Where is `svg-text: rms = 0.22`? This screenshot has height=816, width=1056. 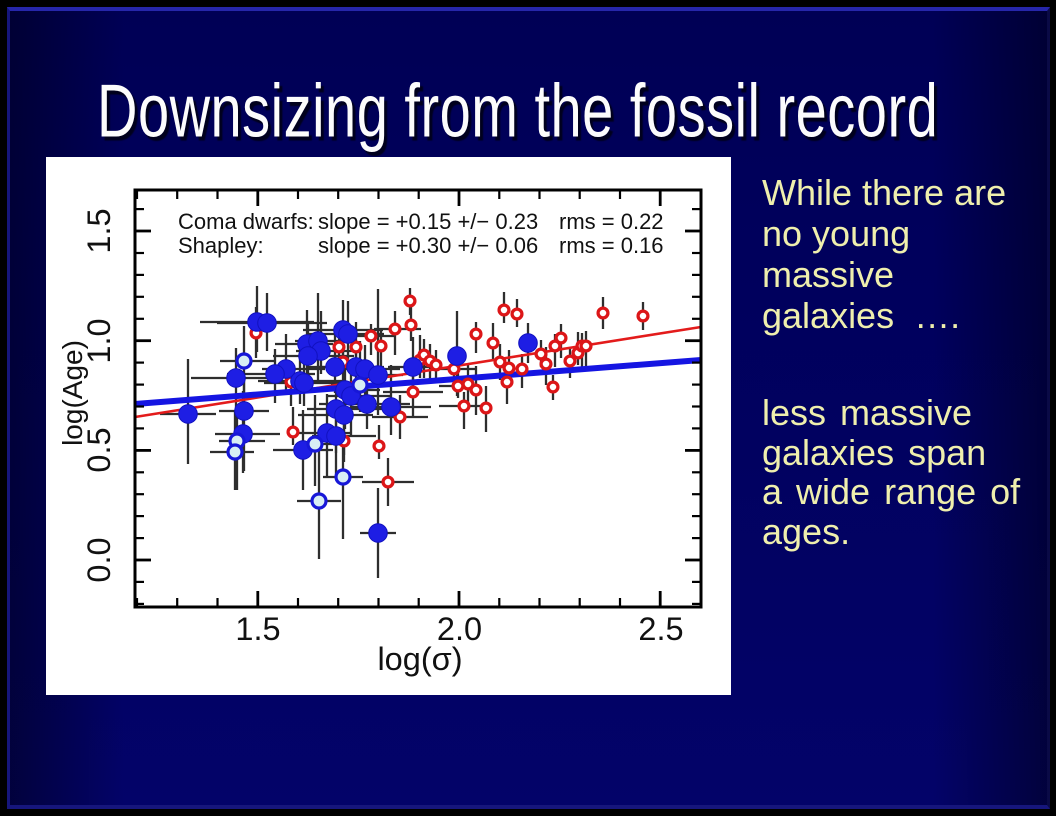 svg-text: rms = 0.22 is located at coordinates (611, 221).